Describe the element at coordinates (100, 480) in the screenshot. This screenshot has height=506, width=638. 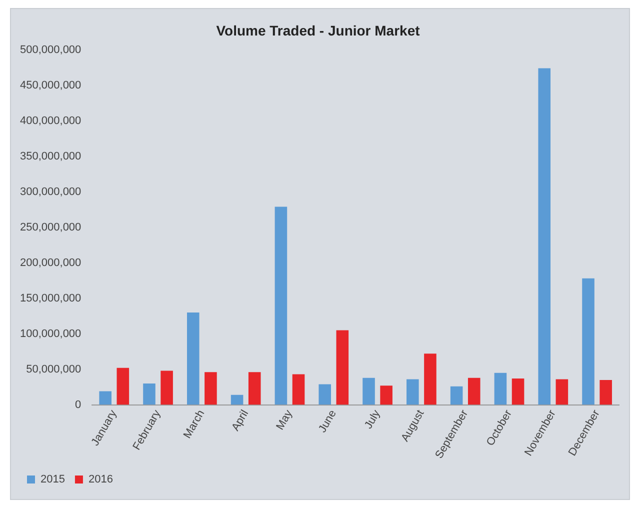
I see `legend-label: 2016` at that location.